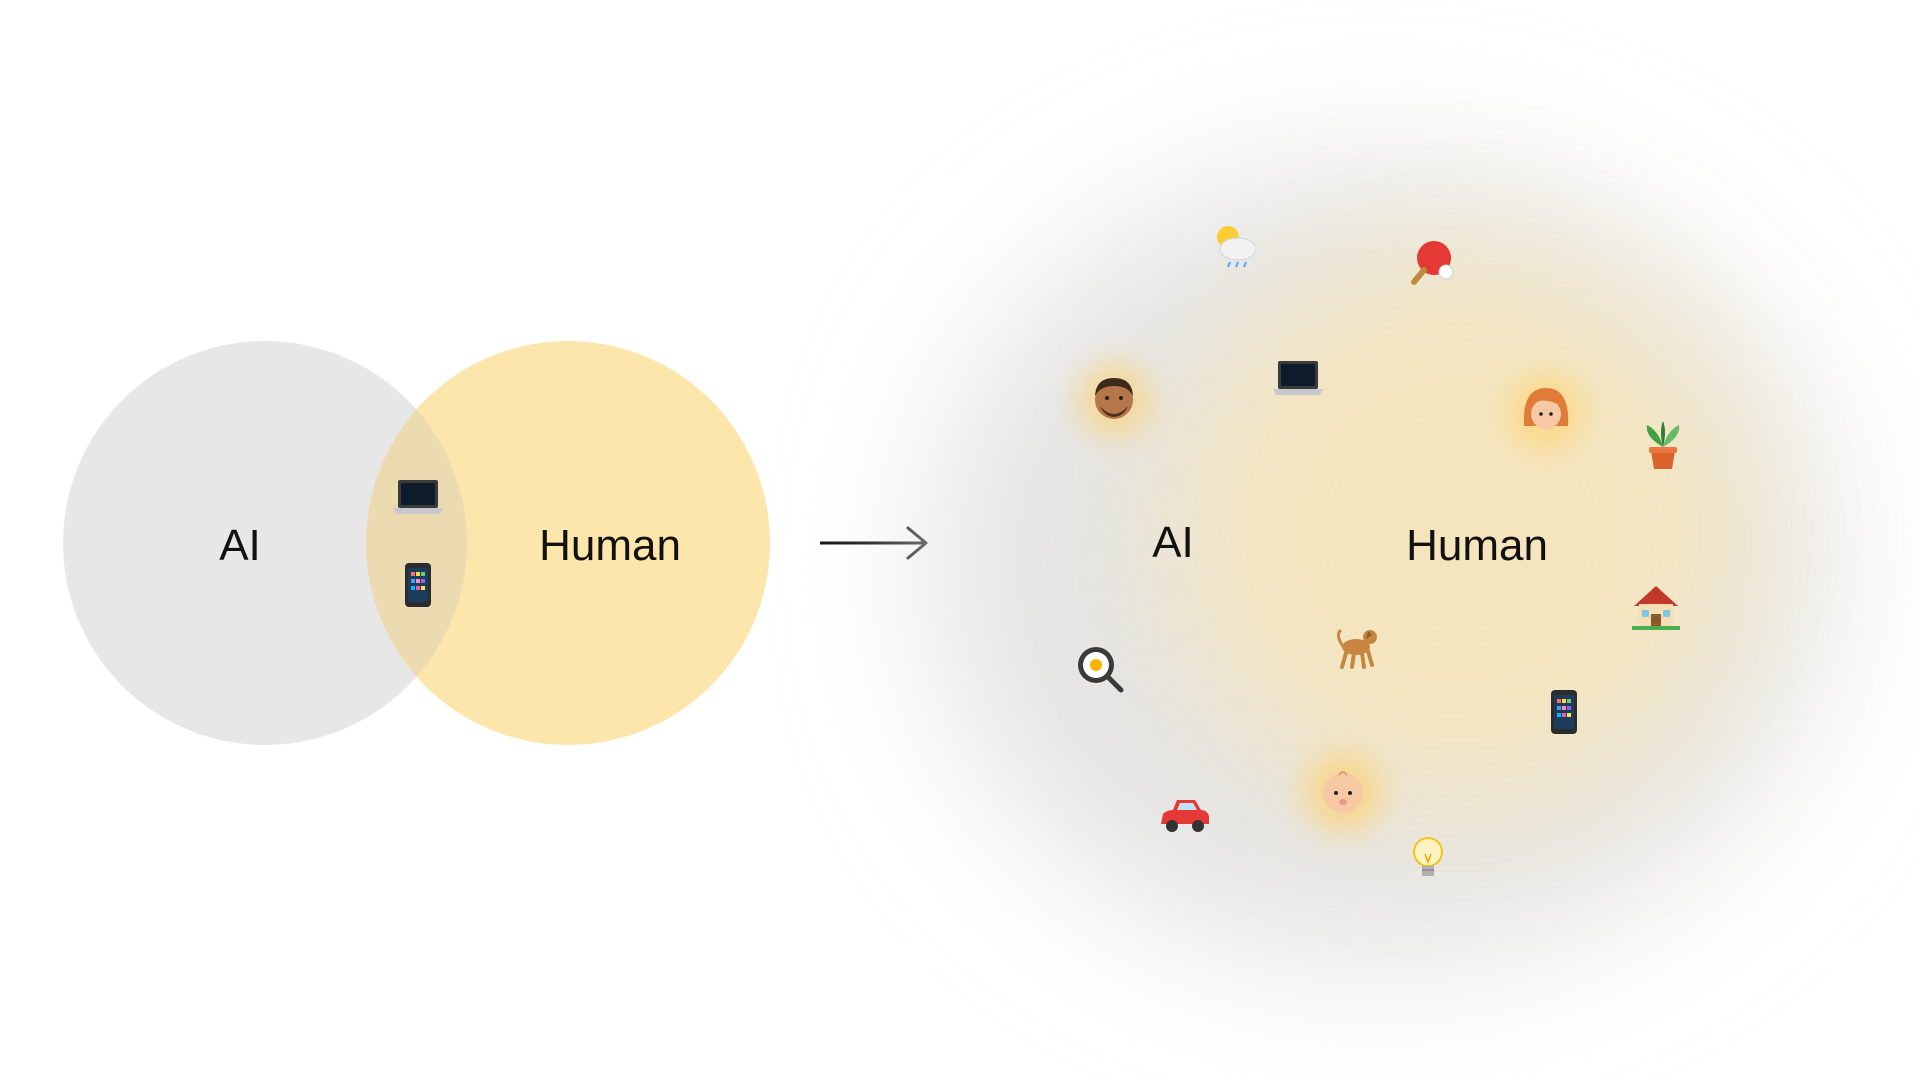 This screenshot has height=1080, width=1920. Describe the element at coordinates (240, 545) in the screenshot. I see `ai-label: AI` at that location.